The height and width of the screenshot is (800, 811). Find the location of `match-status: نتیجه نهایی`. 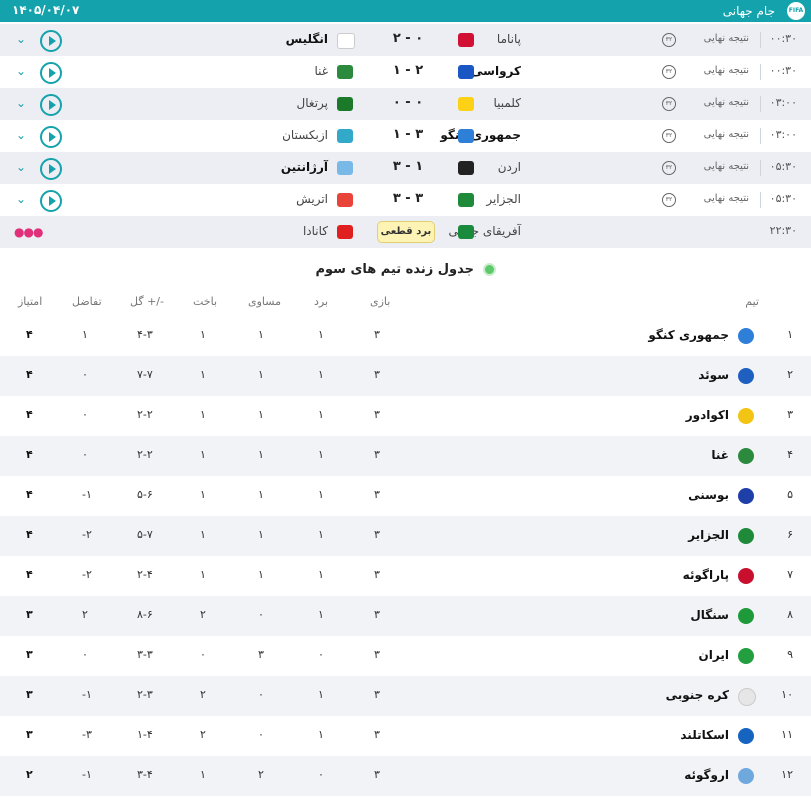

match-status: نتیجه نهایی is located at coordinates (726, 38).